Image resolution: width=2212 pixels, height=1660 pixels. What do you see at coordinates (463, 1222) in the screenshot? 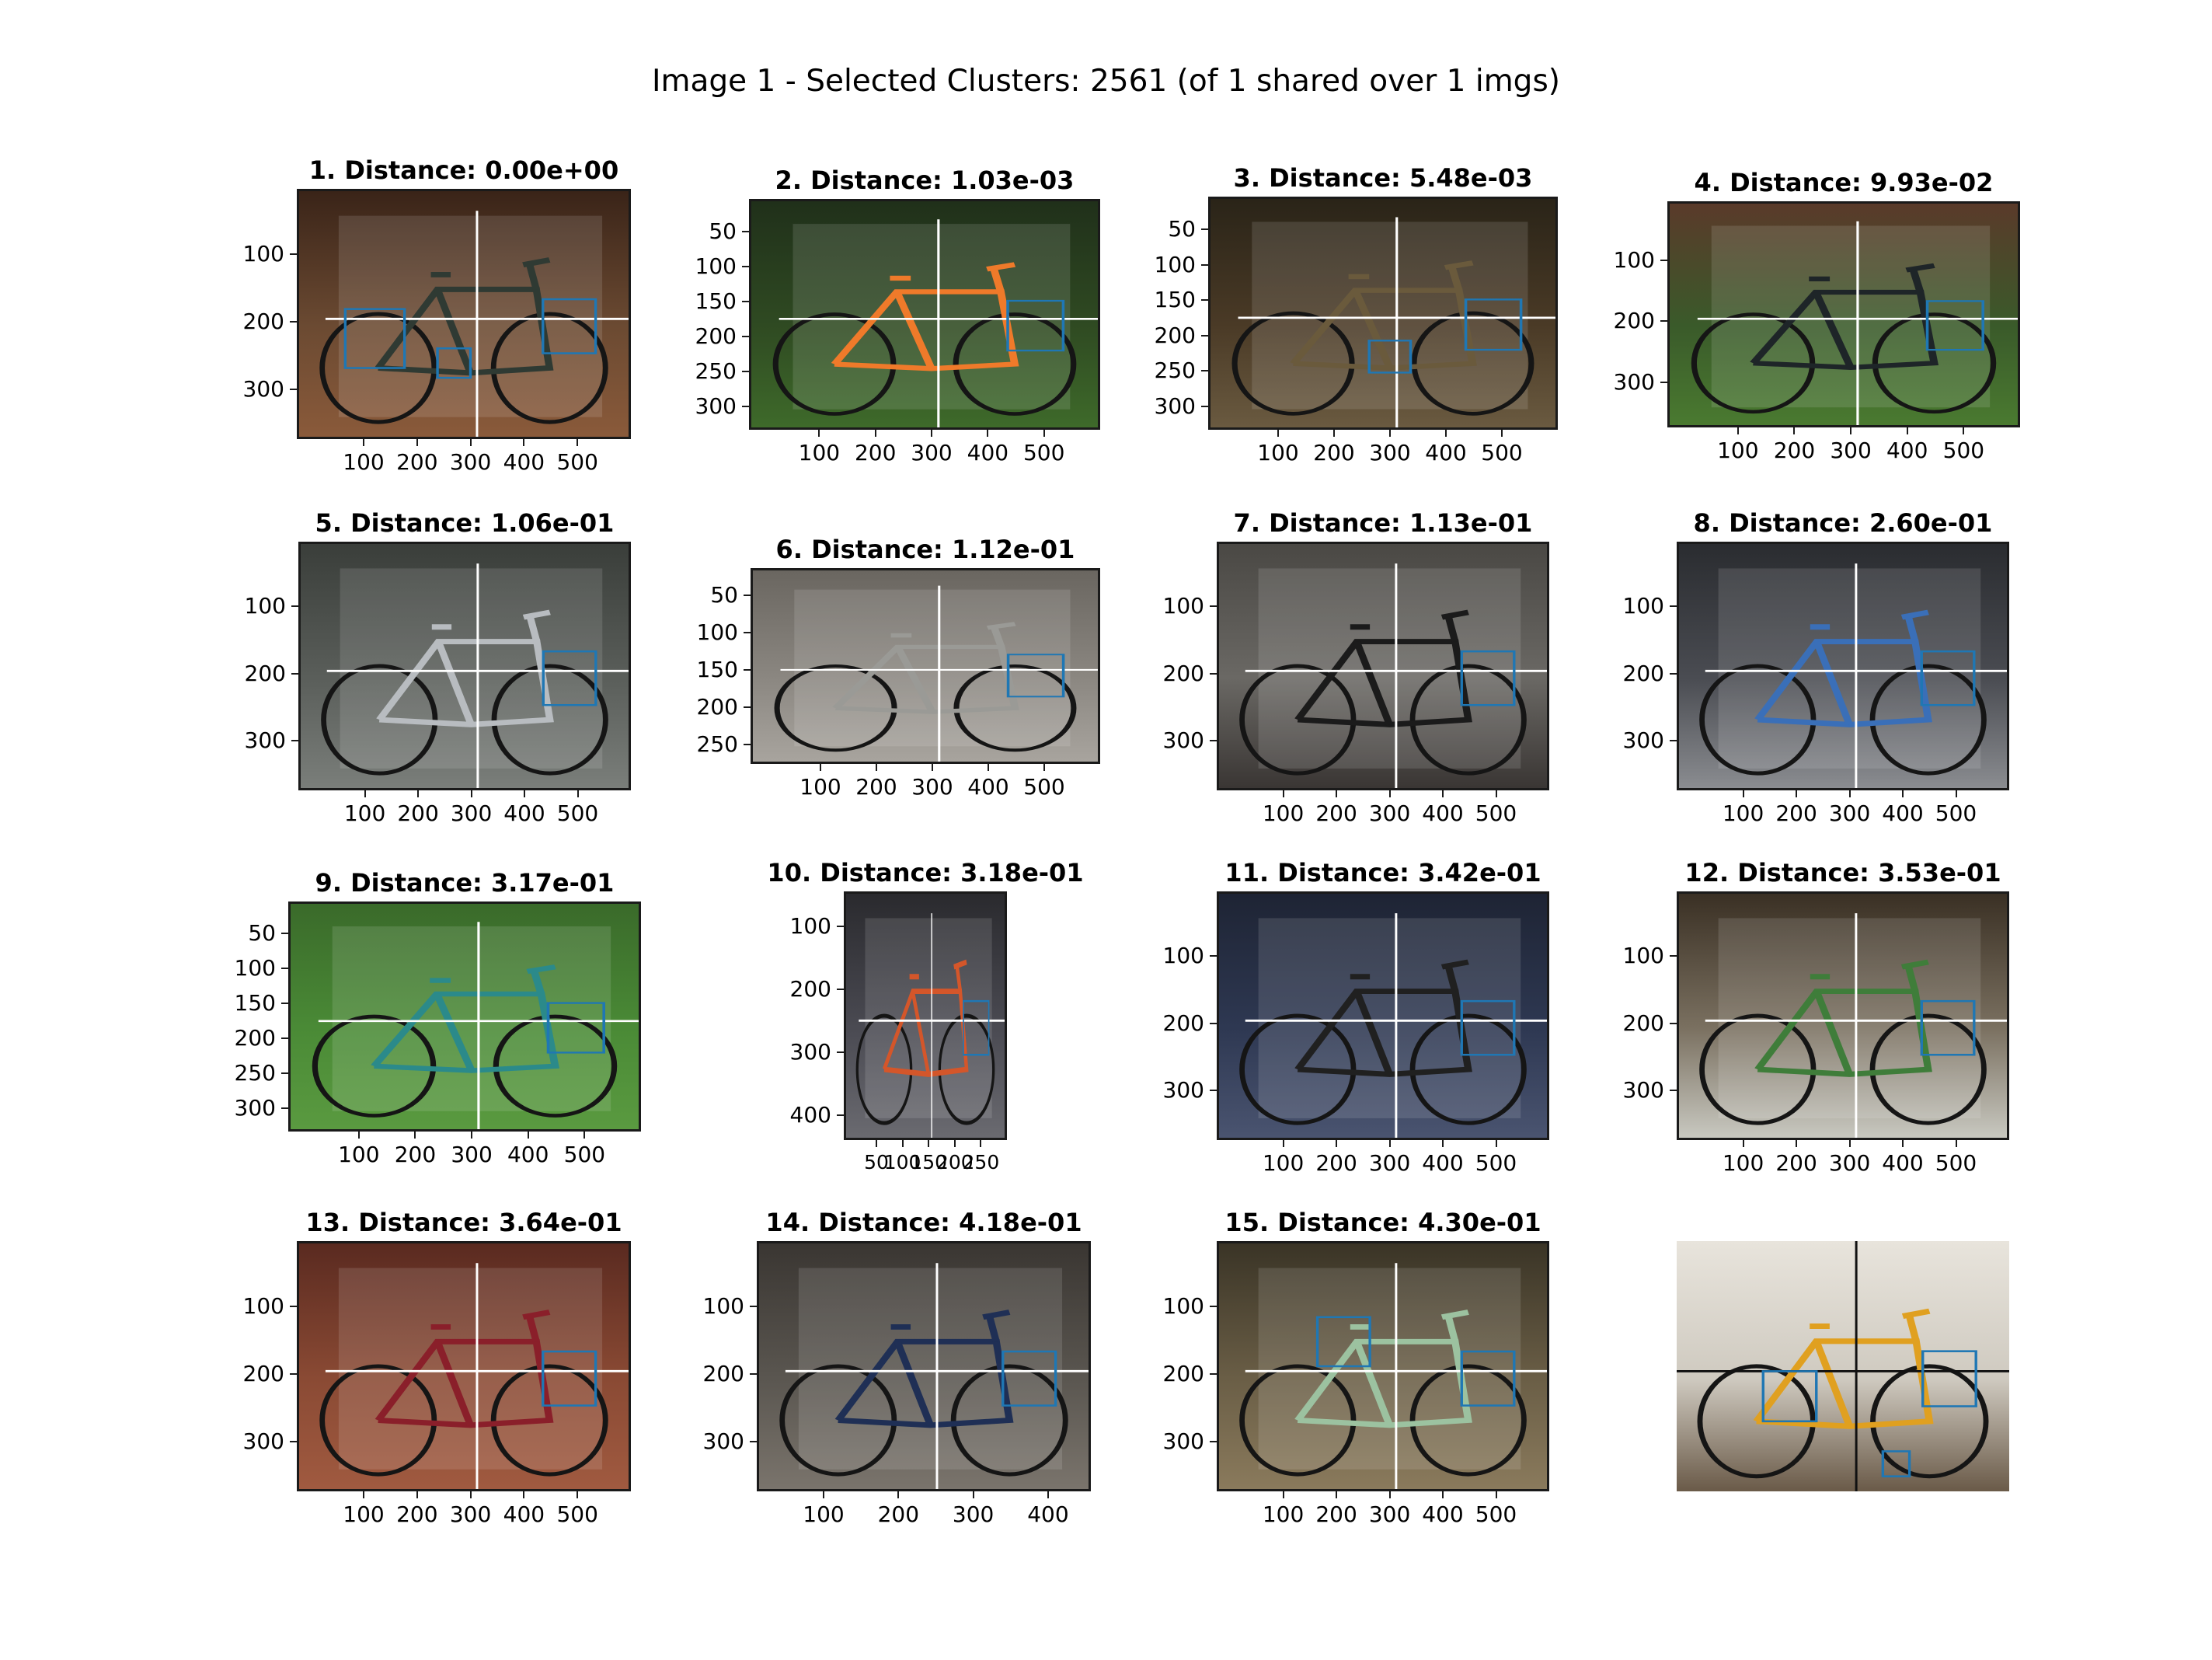
I see `panel-title: 13. Distance: 3.64e-01` at bounding box center [463, 1222].